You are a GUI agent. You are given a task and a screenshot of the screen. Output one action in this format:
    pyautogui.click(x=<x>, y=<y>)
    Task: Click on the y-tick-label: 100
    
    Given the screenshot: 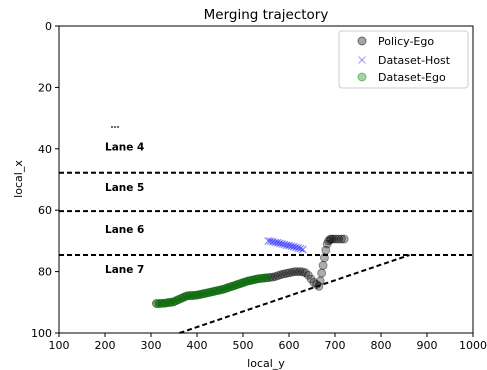 What is the action you would take?
    pyautogui.click(x=41, y=333)
    